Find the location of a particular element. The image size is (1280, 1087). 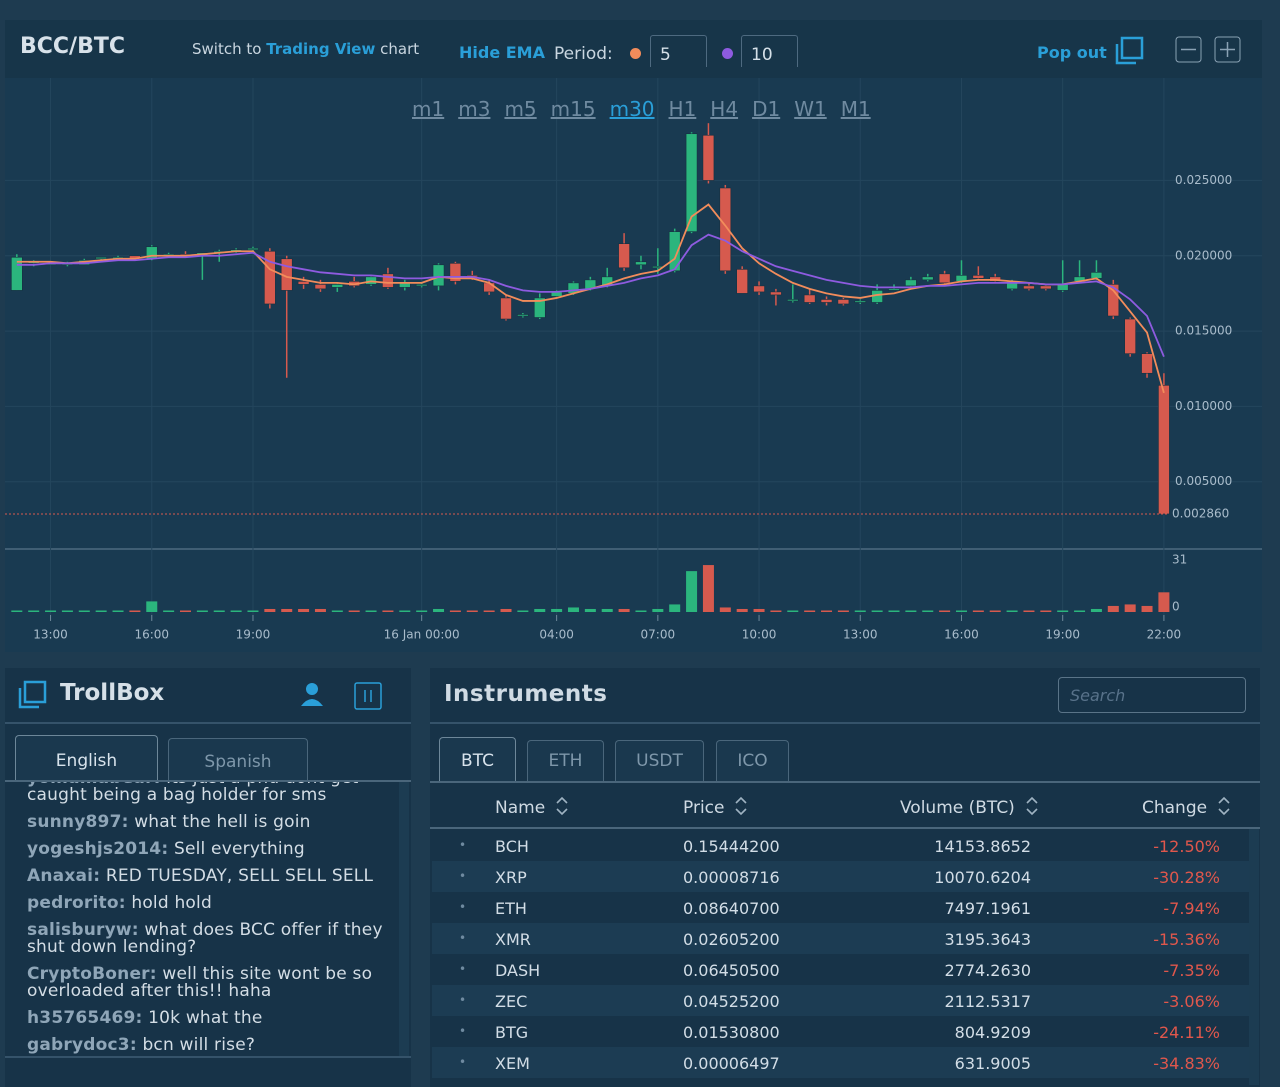

column-header: Name is located at coordinates (531, 807).